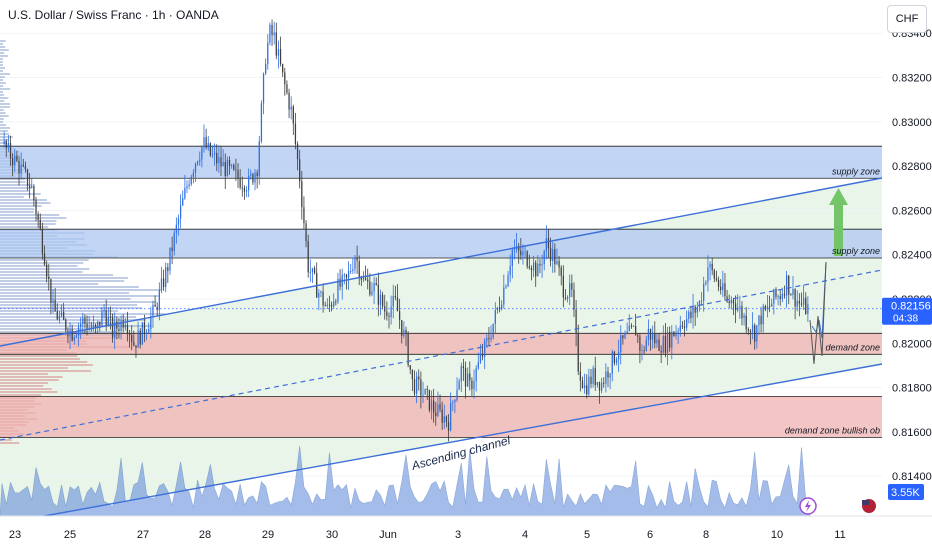 The height and width of the screenshot is (550, 932). Describe the element at coordinates (777, 535) in the screenshot. I see `x-tick-label: 10` at that location.